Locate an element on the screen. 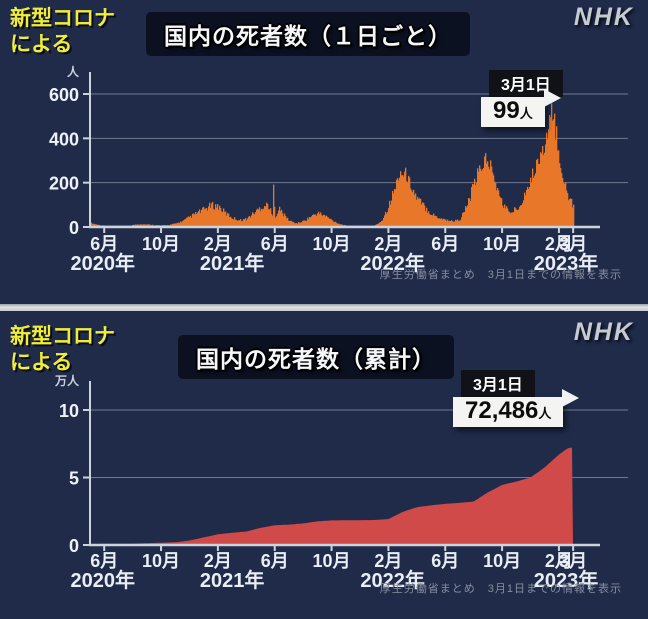  callout-value: 99人 is located at coordinates (521, 108).